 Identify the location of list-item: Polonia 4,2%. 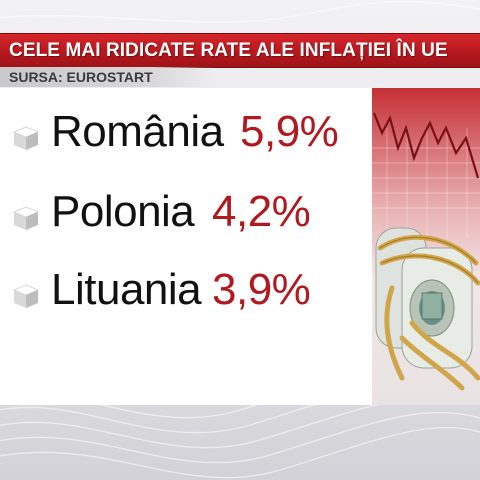
(186, 215).